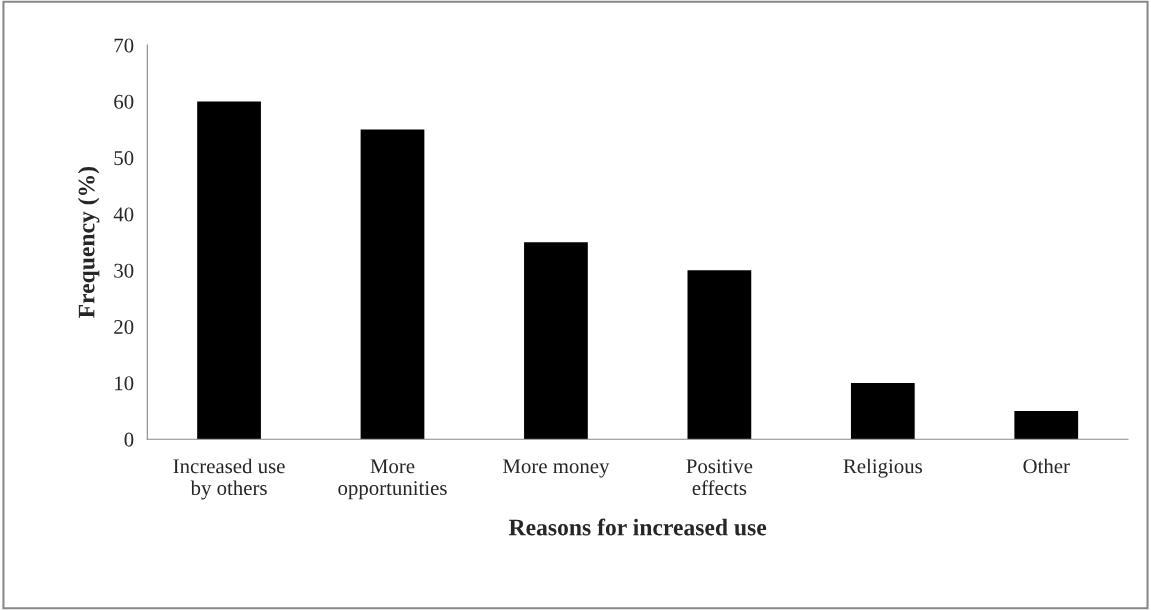 This screenshot has width=1151, height=610. What do you see at coordinates (637, 527) in the screenshot?
I see `x-axis-title: Reasons for increased use` at bounding box center [637, 527].